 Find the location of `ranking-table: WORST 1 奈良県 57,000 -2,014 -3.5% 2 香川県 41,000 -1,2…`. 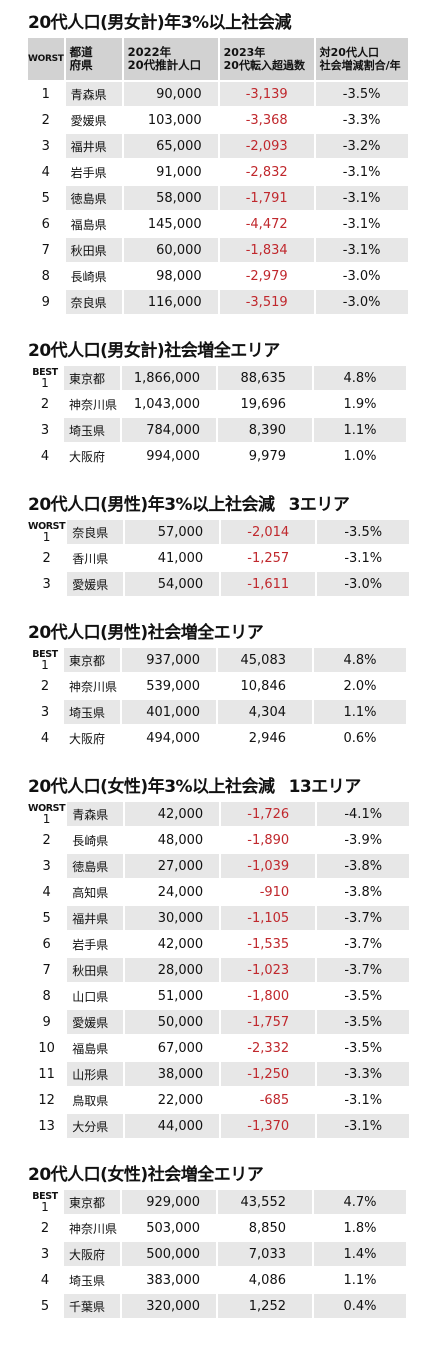

ranking-table: WORST 1 奈良県 57,000 -2,014 -3.5% 2 香川県 41,000 -1,2… is located at coordinates (218, 558).